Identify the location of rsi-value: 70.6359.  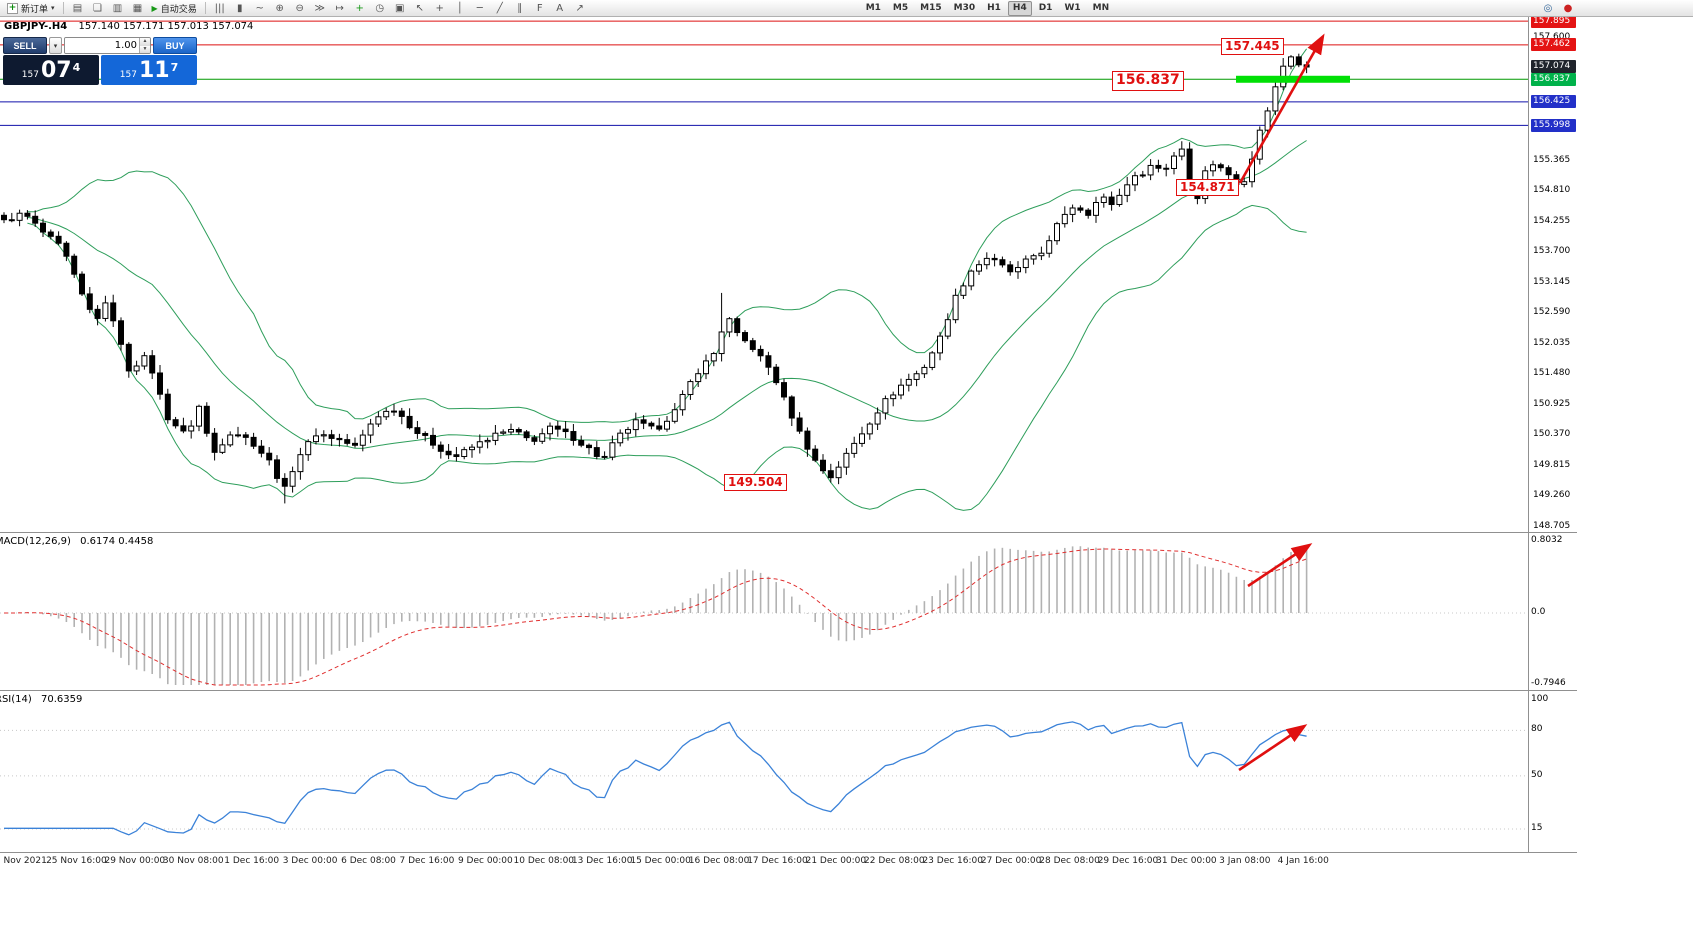
(61, 699).